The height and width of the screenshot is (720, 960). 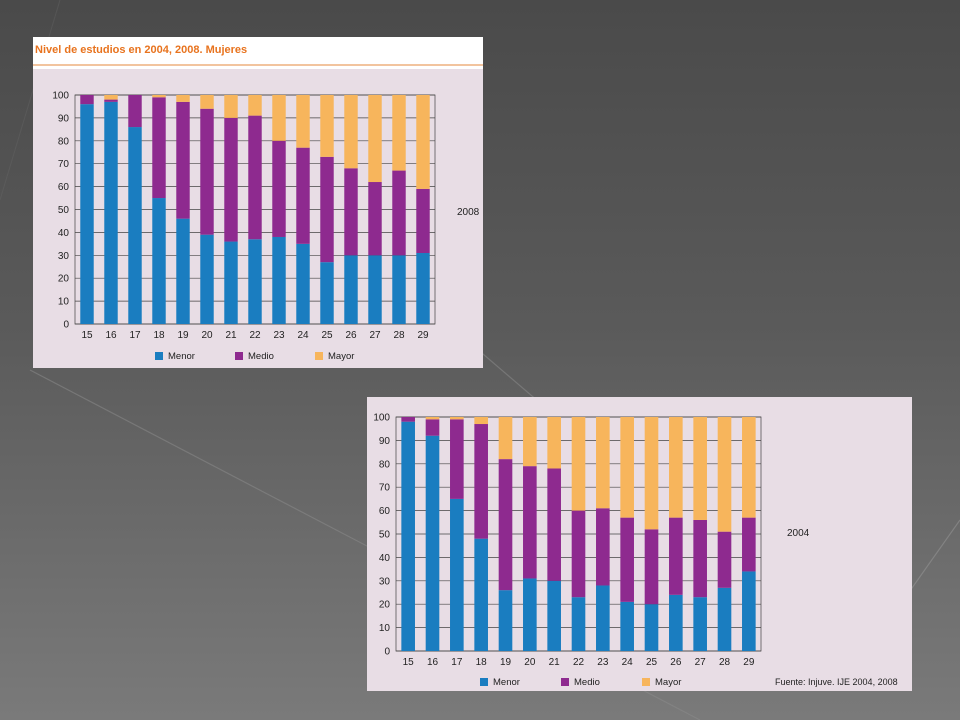 I want to click on y-tick-label: 50, so click(x=385, y=535).